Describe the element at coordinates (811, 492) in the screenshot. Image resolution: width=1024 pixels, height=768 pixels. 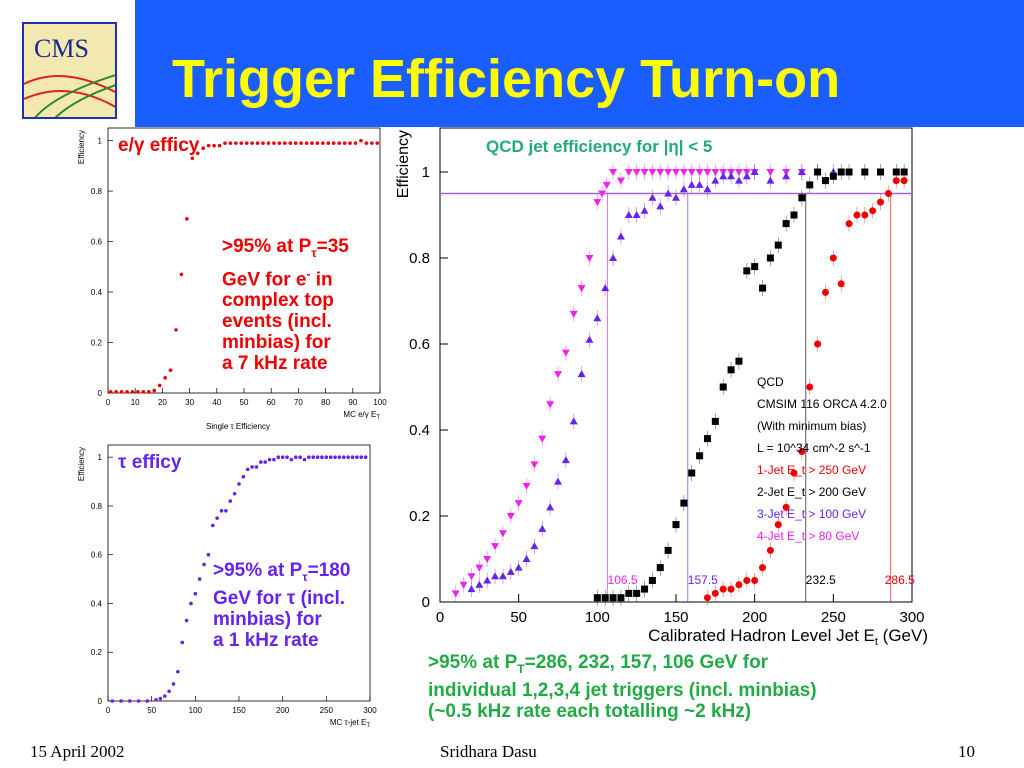
I see `legend-entry: 2-Jet E_t > 200 GeV` at that location.